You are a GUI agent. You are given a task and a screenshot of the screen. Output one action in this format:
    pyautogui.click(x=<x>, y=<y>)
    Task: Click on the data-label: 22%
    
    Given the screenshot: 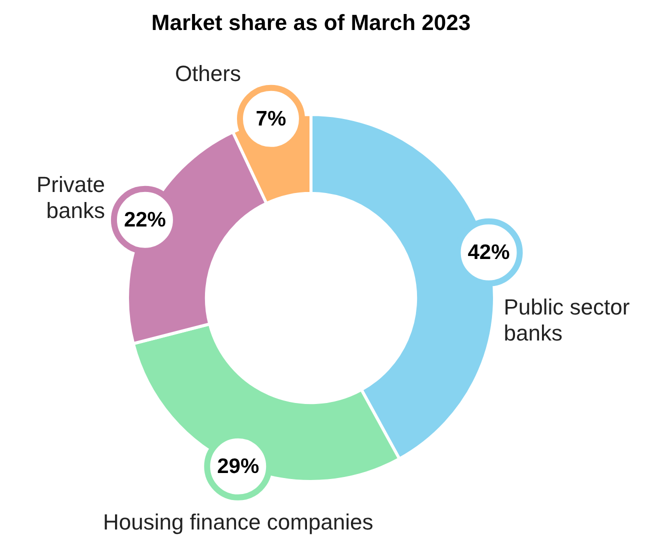 What is the action you would take?
    pyautogui.click(x=145, y=220)
    